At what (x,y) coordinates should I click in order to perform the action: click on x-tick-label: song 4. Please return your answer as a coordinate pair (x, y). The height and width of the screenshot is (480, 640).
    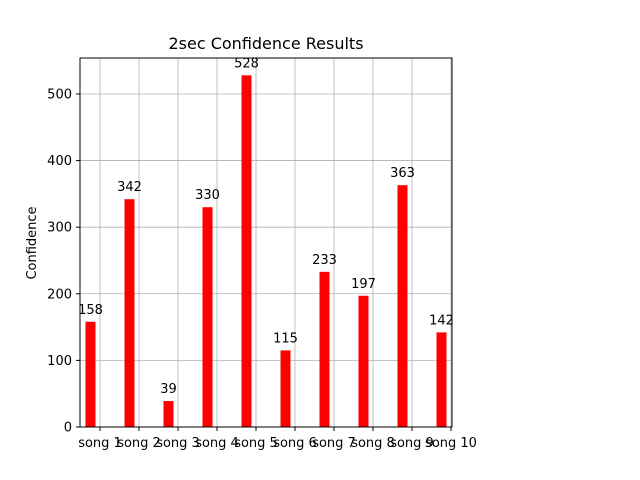
    Looking at the image, I should click on (217, 443).